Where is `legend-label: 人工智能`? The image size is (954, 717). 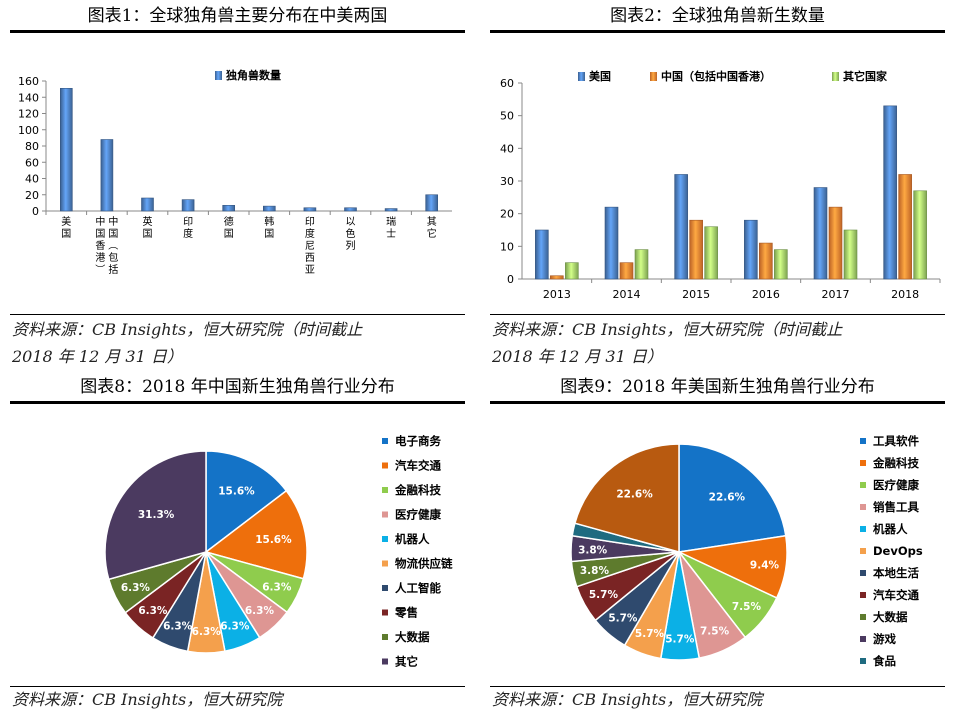
legend-label: 人工智能 is located at coordinates (418, 588).